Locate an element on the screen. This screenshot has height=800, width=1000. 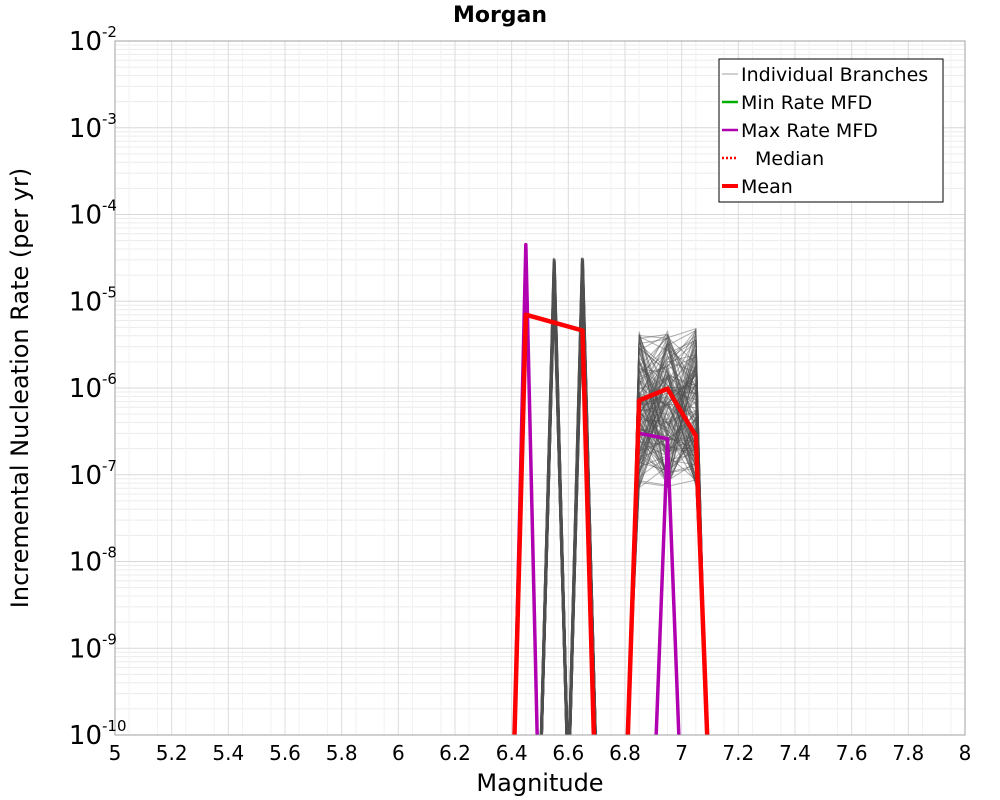
legend-label: Mean is located at coordinates (767, 187).